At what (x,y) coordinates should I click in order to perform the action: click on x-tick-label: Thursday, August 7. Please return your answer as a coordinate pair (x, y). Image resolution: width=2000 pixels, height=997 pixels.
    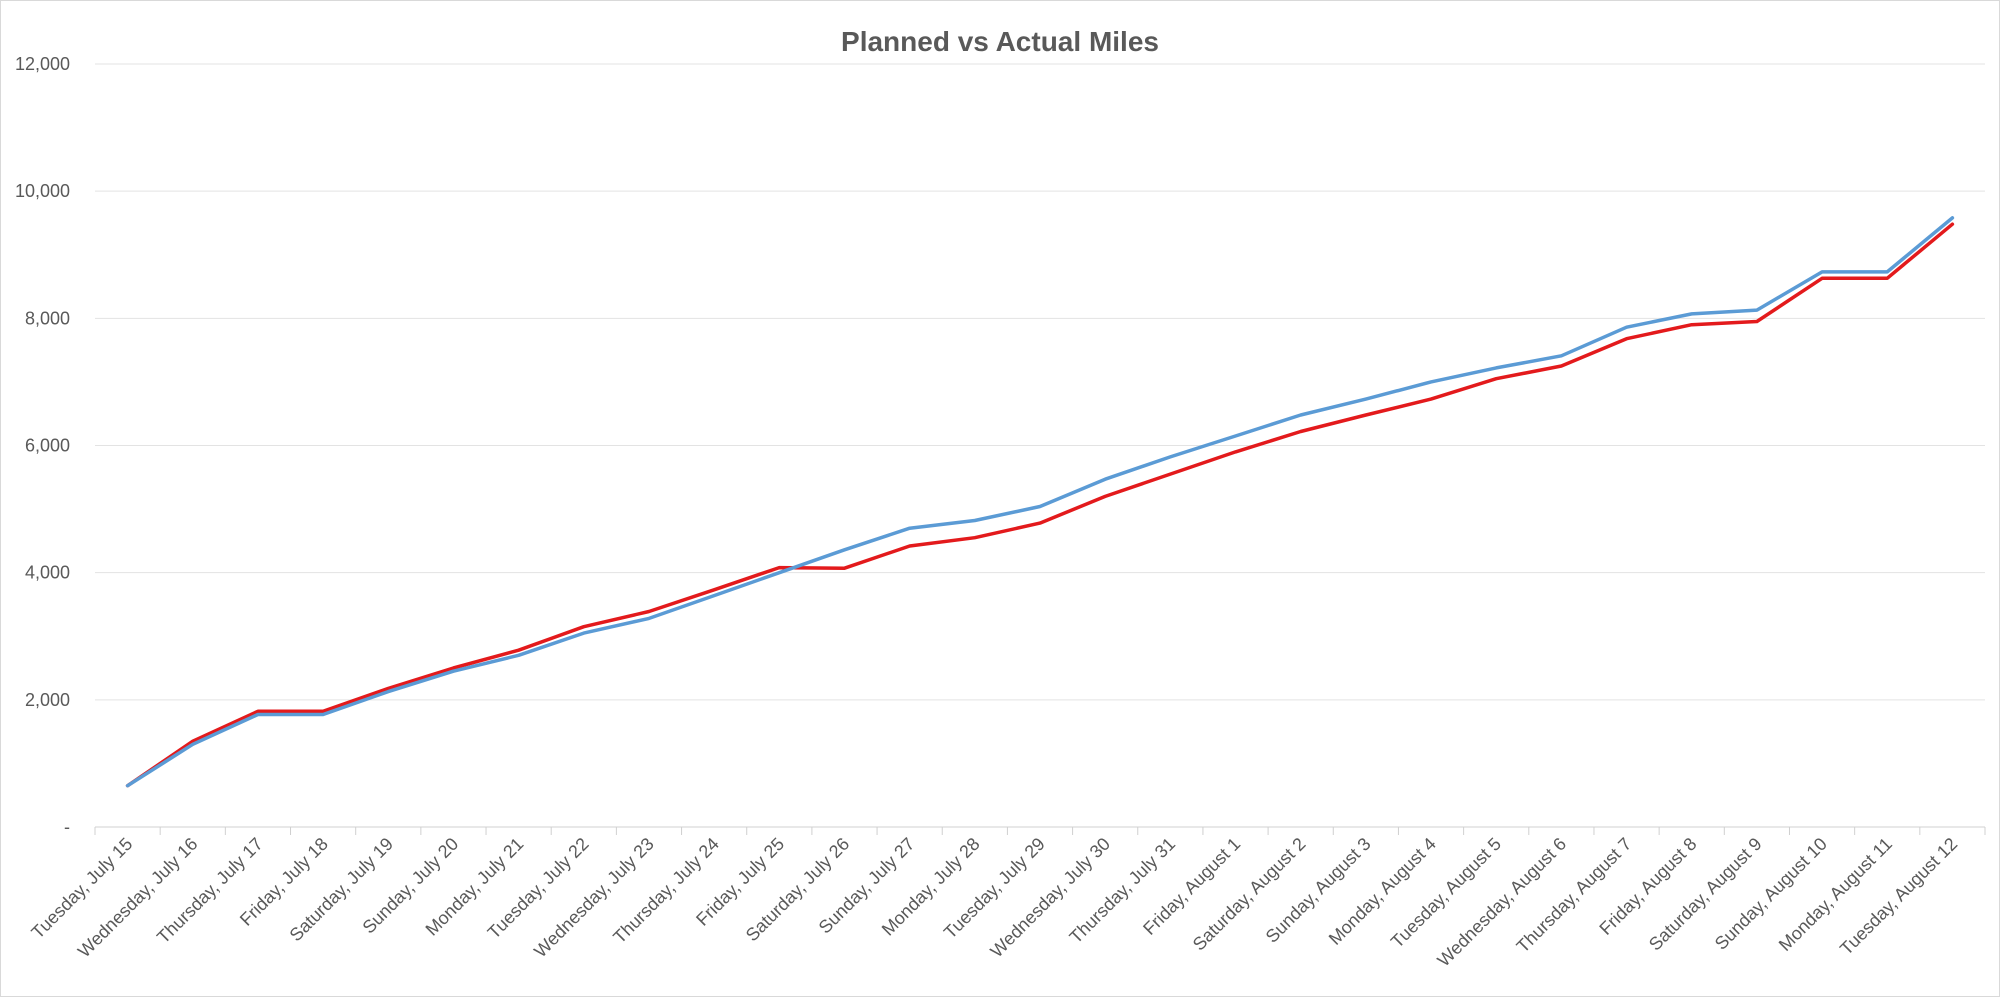
    Looking at the image, I should click on (1574, 895).